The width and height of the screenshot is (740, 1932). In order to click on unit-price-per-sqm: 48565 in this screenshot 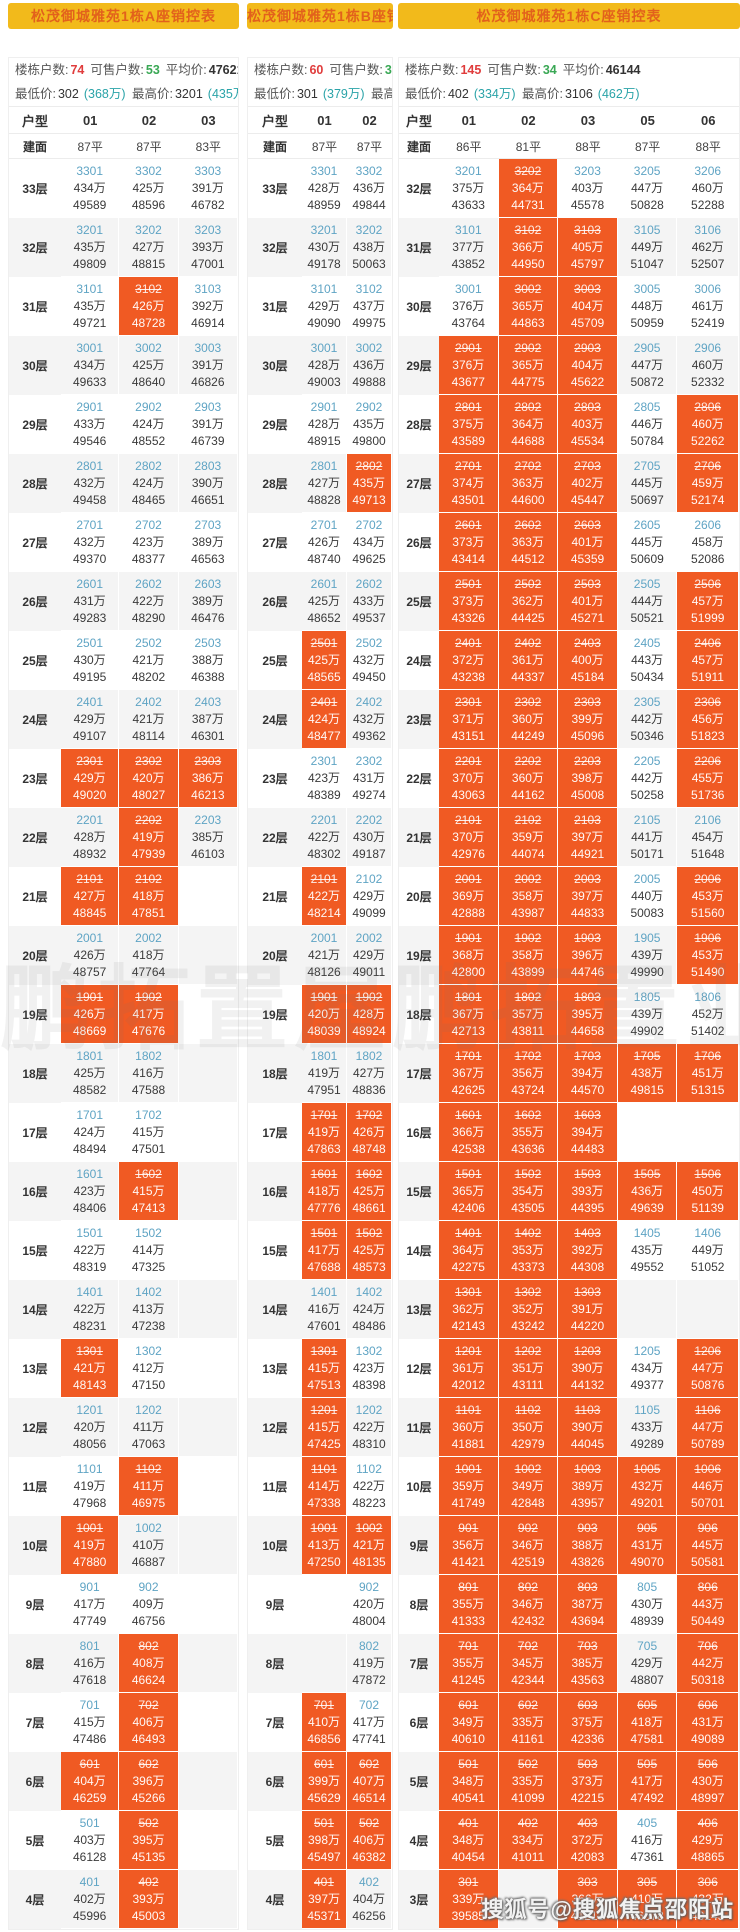, I will do `click(324, 676)`.